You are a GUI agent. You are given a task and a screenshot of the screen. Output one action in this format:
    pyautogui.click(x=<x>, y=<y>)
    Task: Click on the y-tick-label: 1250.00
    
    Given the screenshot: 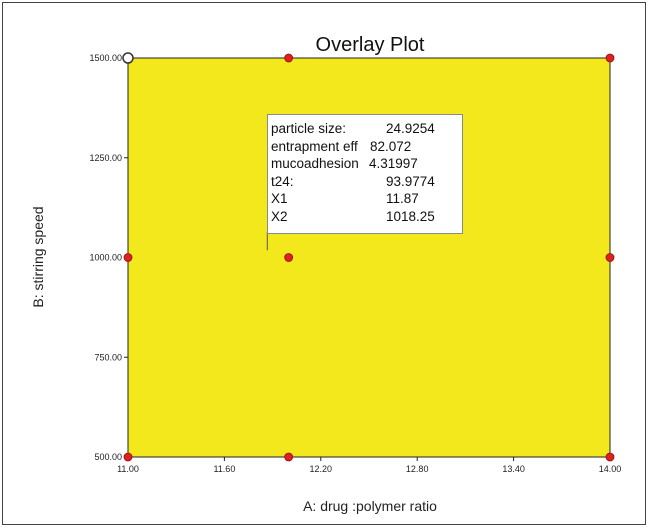 What is the action you would take?
    pyautogui.click(x=105, y=158)
    